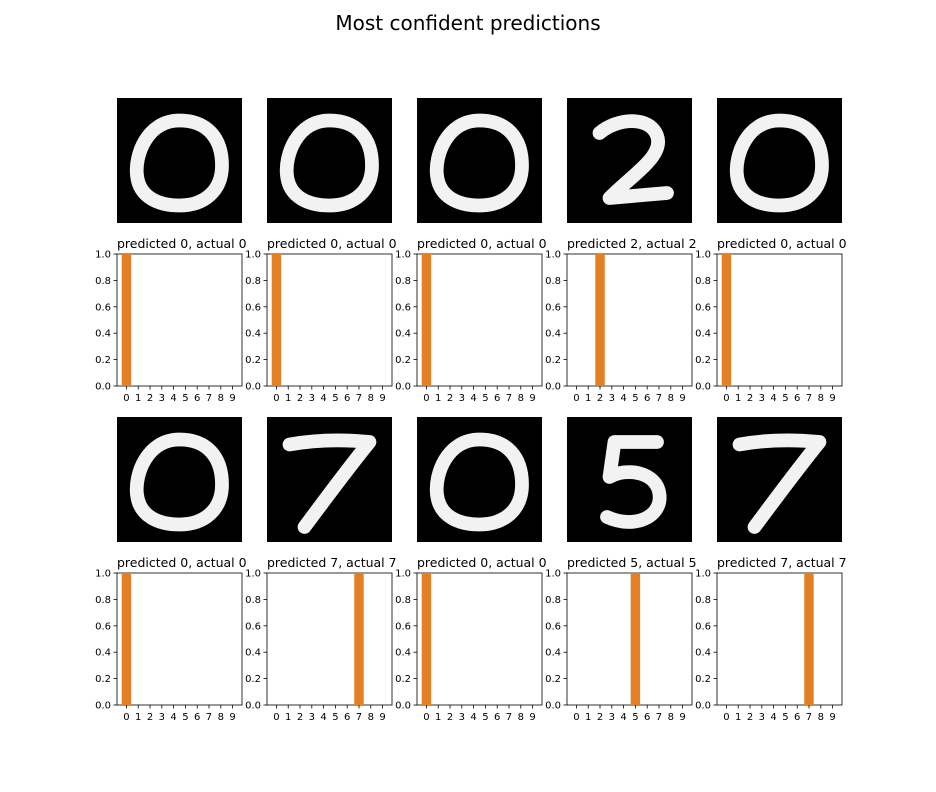  What do you see at coordinates (632, 243) in the screenshot?
I see `plot-title: predicted 2, actual 2` at bounding box center [632, 243].